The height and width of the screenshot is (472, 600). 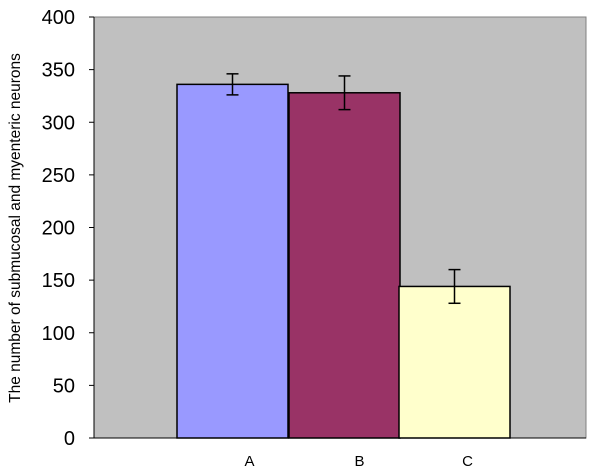 What do you see at coordinates (344, 265) in the screenshot?
I see `bar-b` at bounding box center [344, 265].